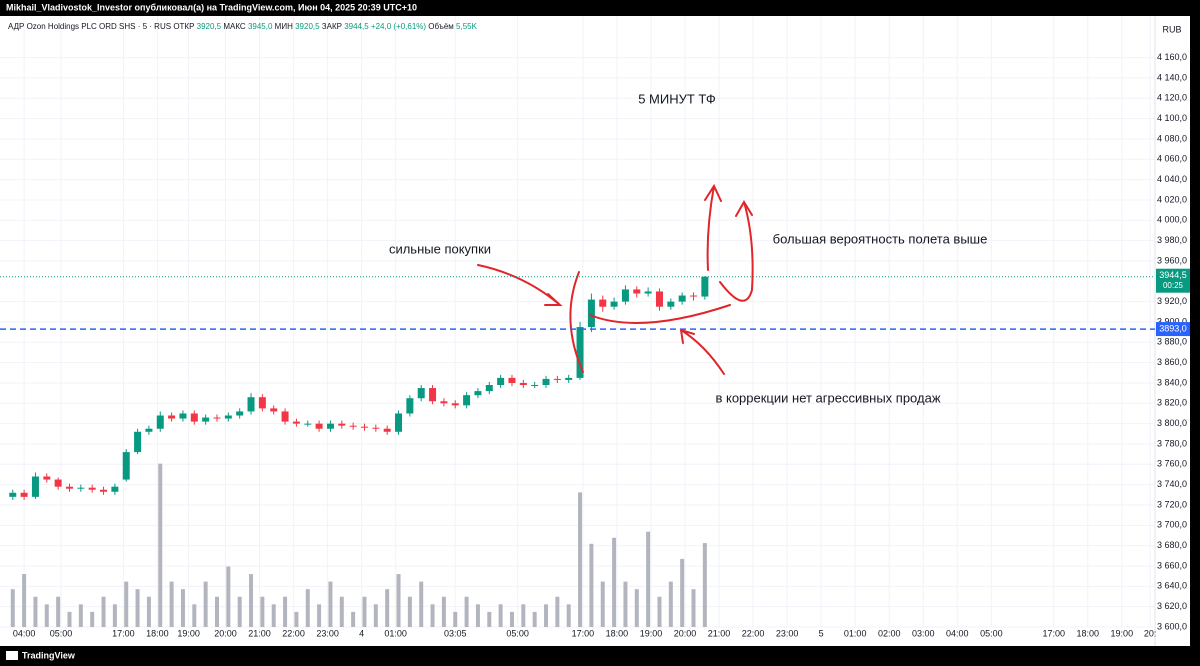  I want to click on legend-item: 3920,5, so click(307, 26).